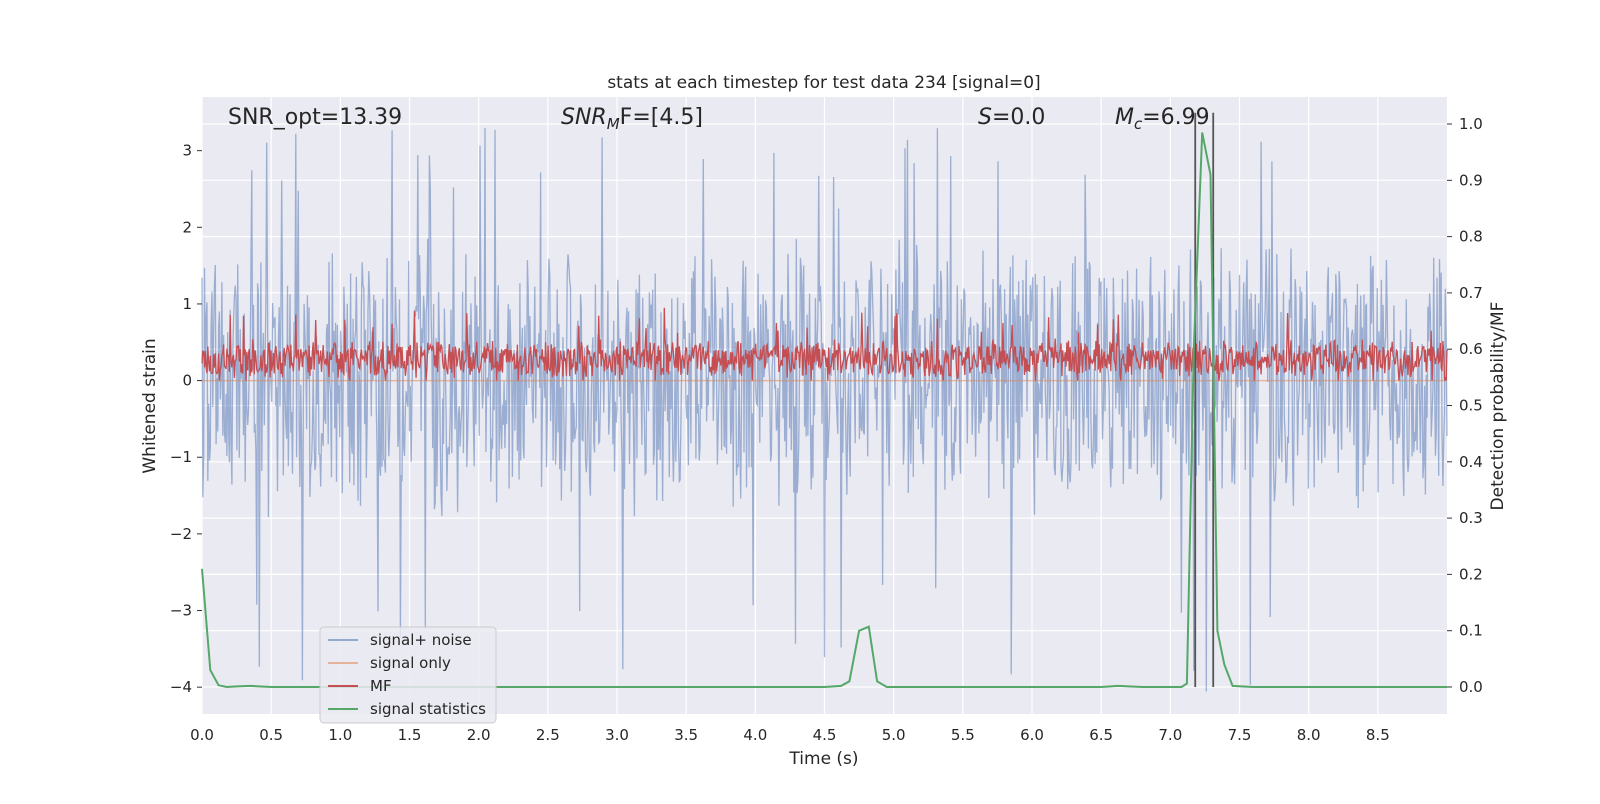 This screenshot has height=804, width=1600. I want to click on x-tick-label: 2.0, so click(479, 735).